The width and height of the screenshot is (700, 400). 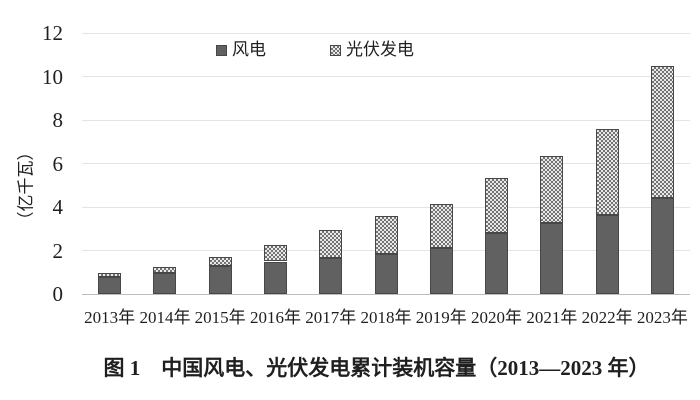 What do you see at coordinates (441, 226) in the screenshot?
I see `bar-pv-2019年` at bounding box center [441, 226].